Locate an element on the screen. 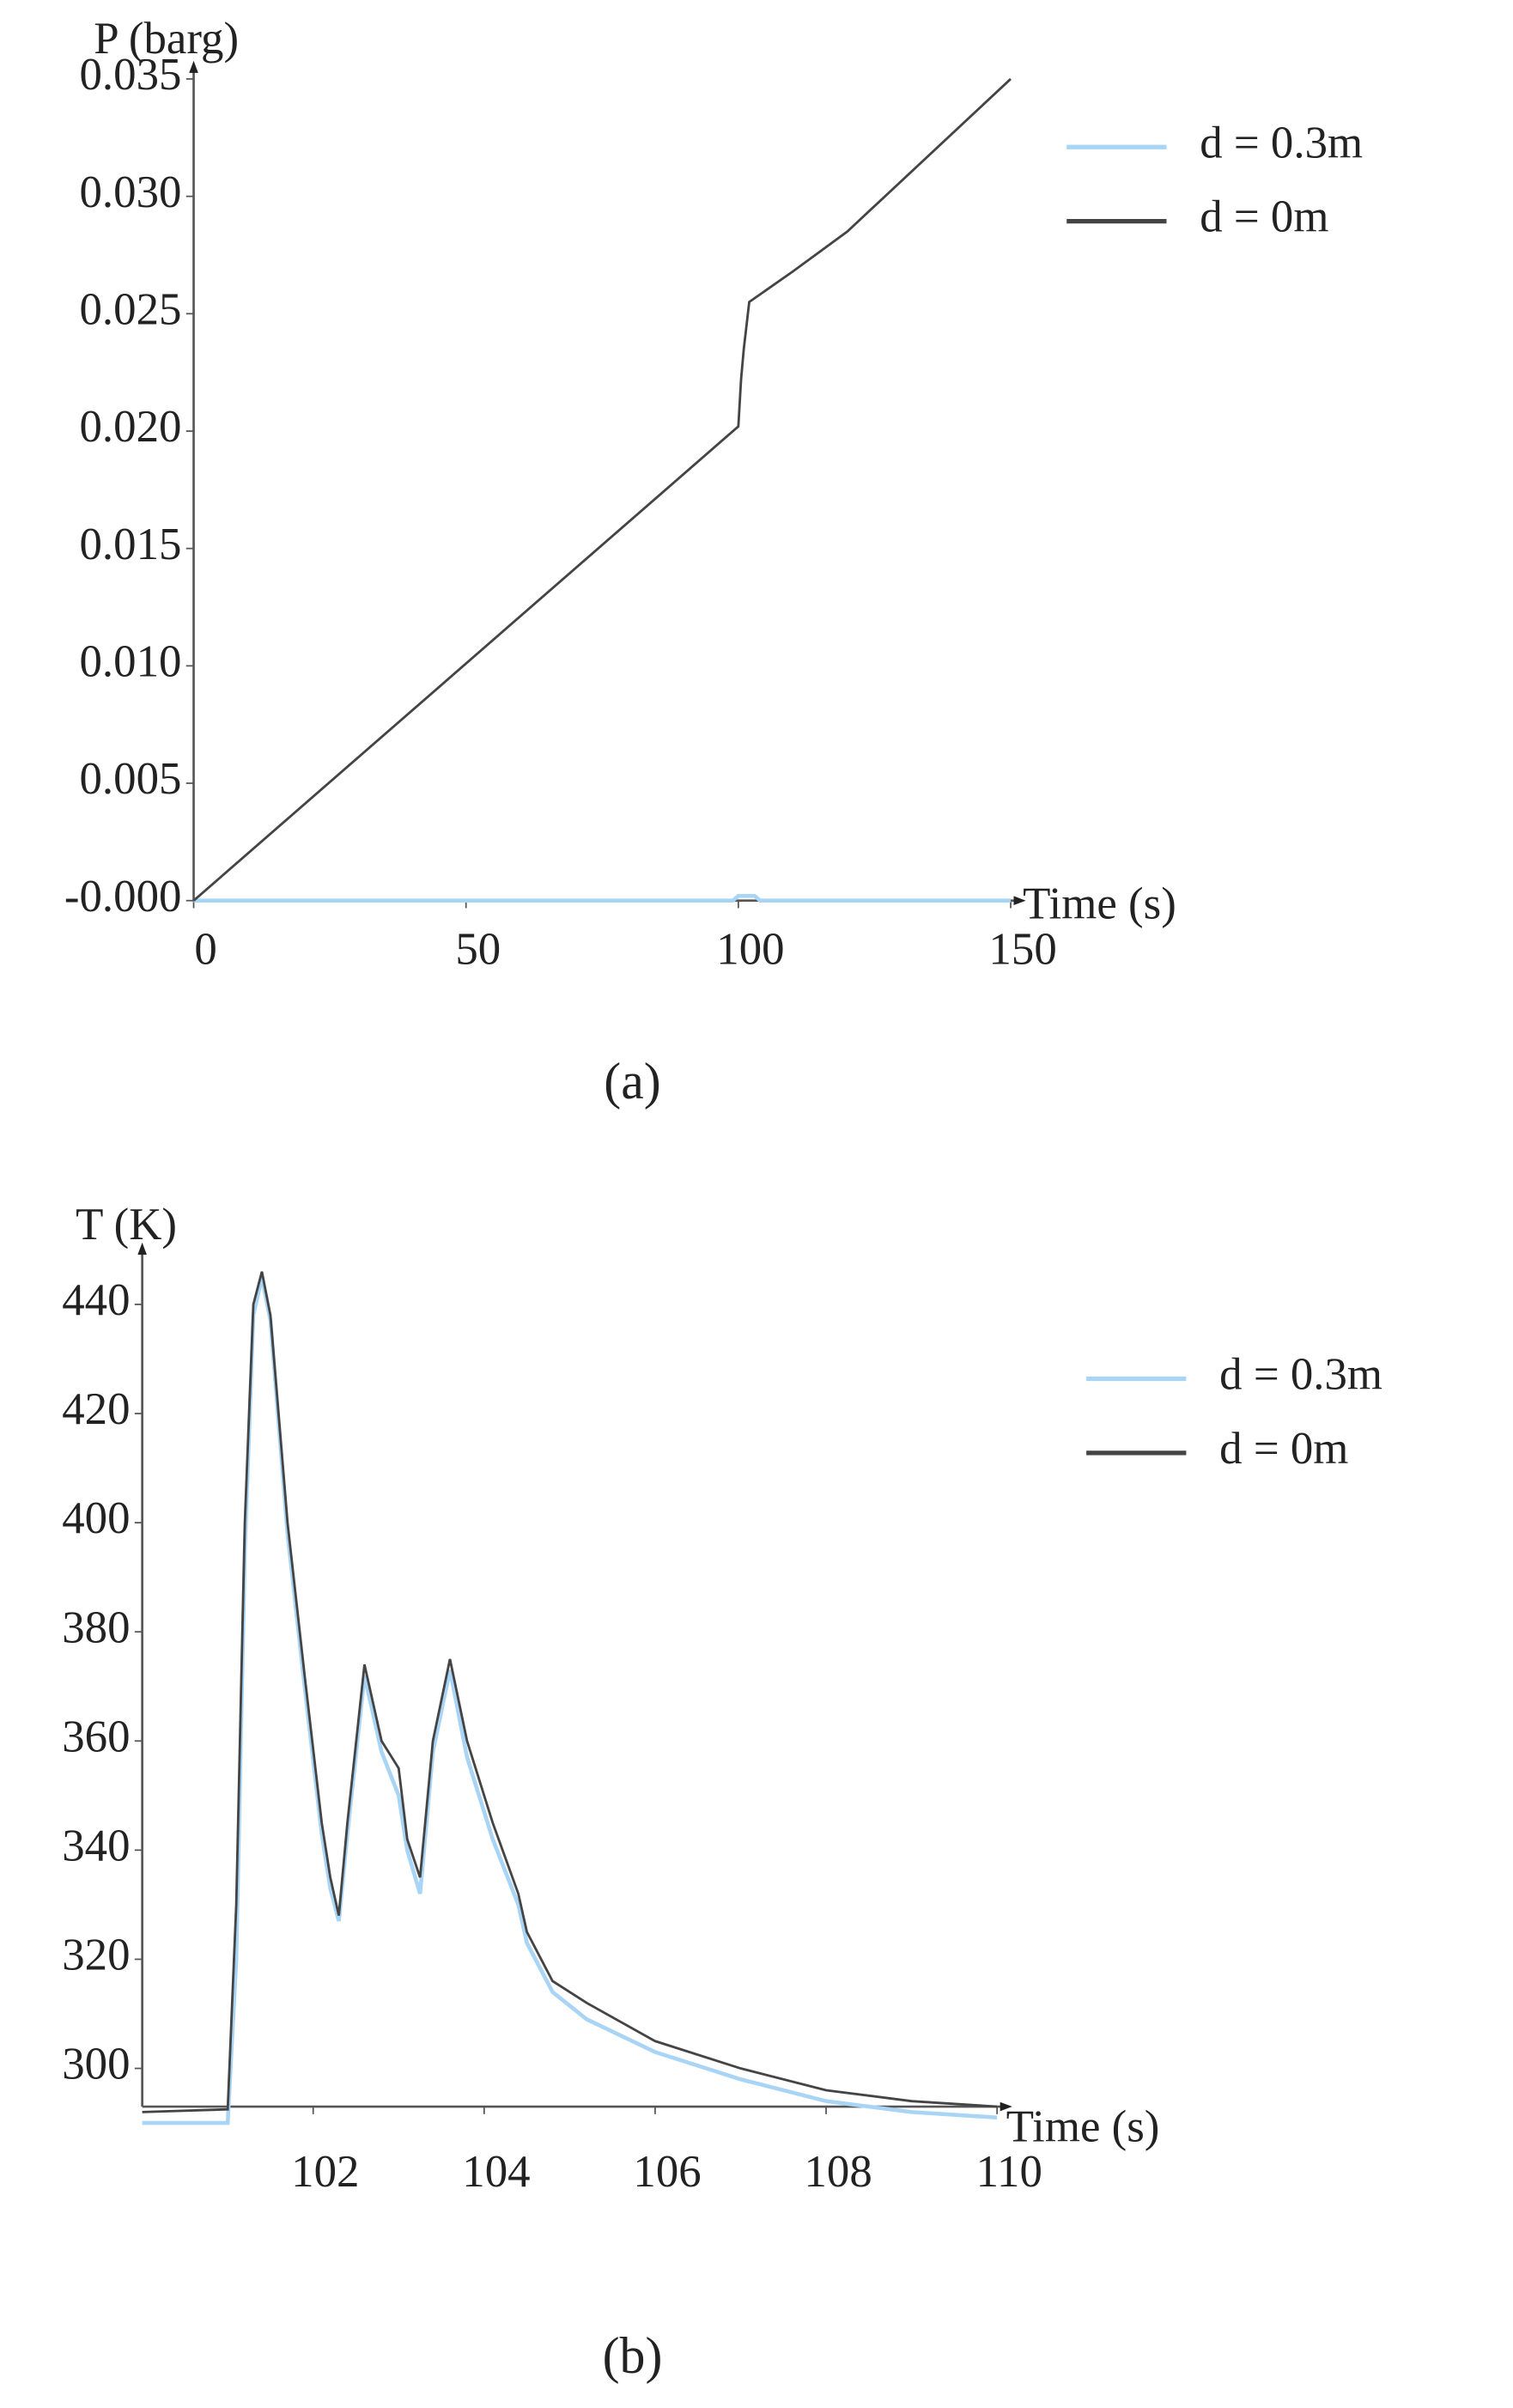  caption: (b) is located at coordinates (633, 2355).